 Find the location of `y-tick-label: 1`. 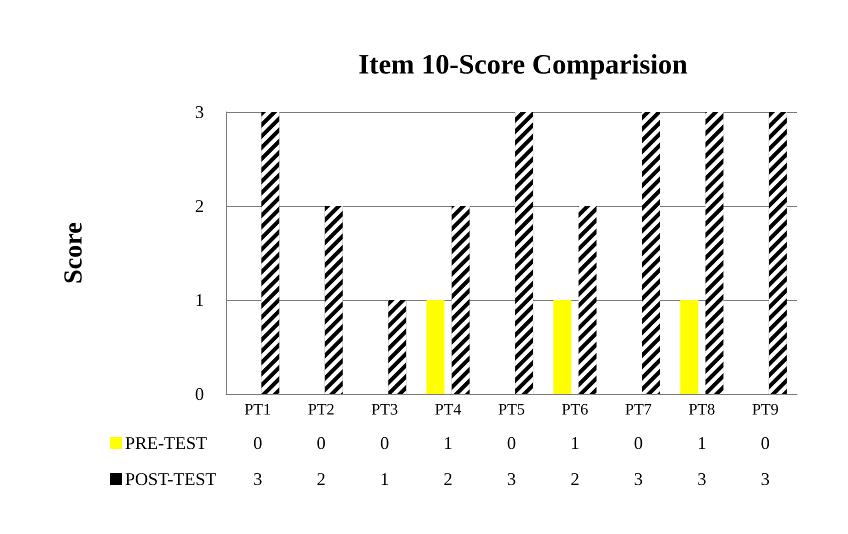

y-tick-label: 1 is located at coordinates (199, 300).